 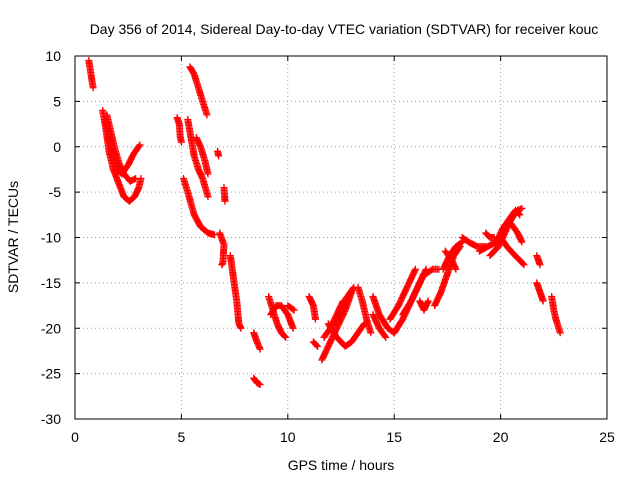 I want to click on x-tick-label: 5, so click(x=182, y=437).